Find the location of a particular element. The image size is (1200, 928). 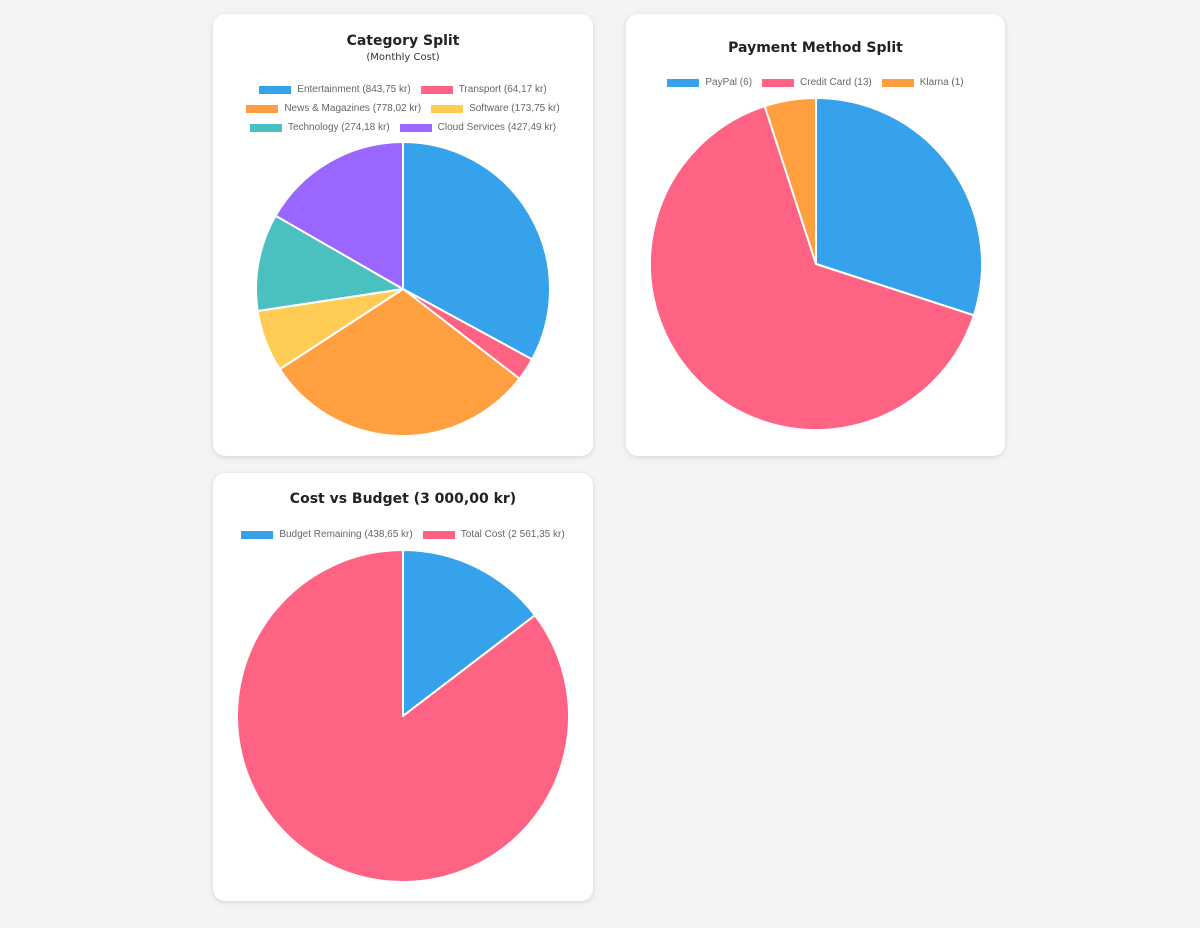

category-pie-chart is located at coordinates (403, 289).